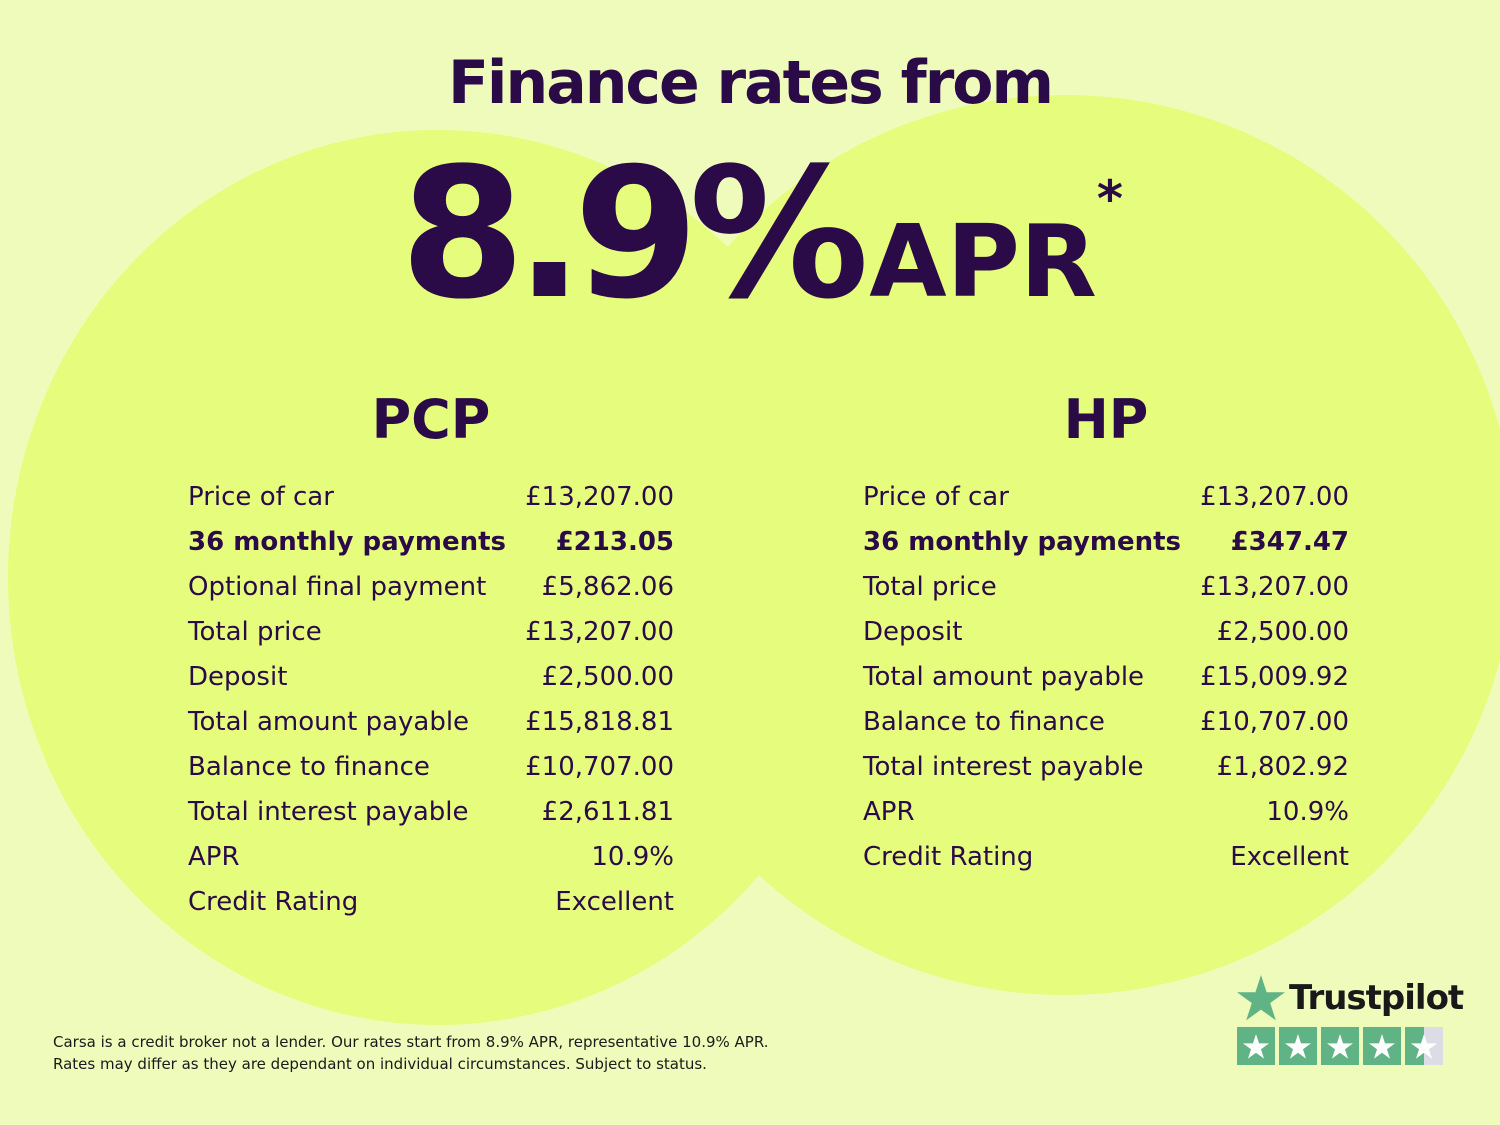 This screenshot has width=1500, height=1125. What do you see at coordinates (431, 419) in the screenshot?
I see `pcp-title: PCP` at bounding box center [431, 419].